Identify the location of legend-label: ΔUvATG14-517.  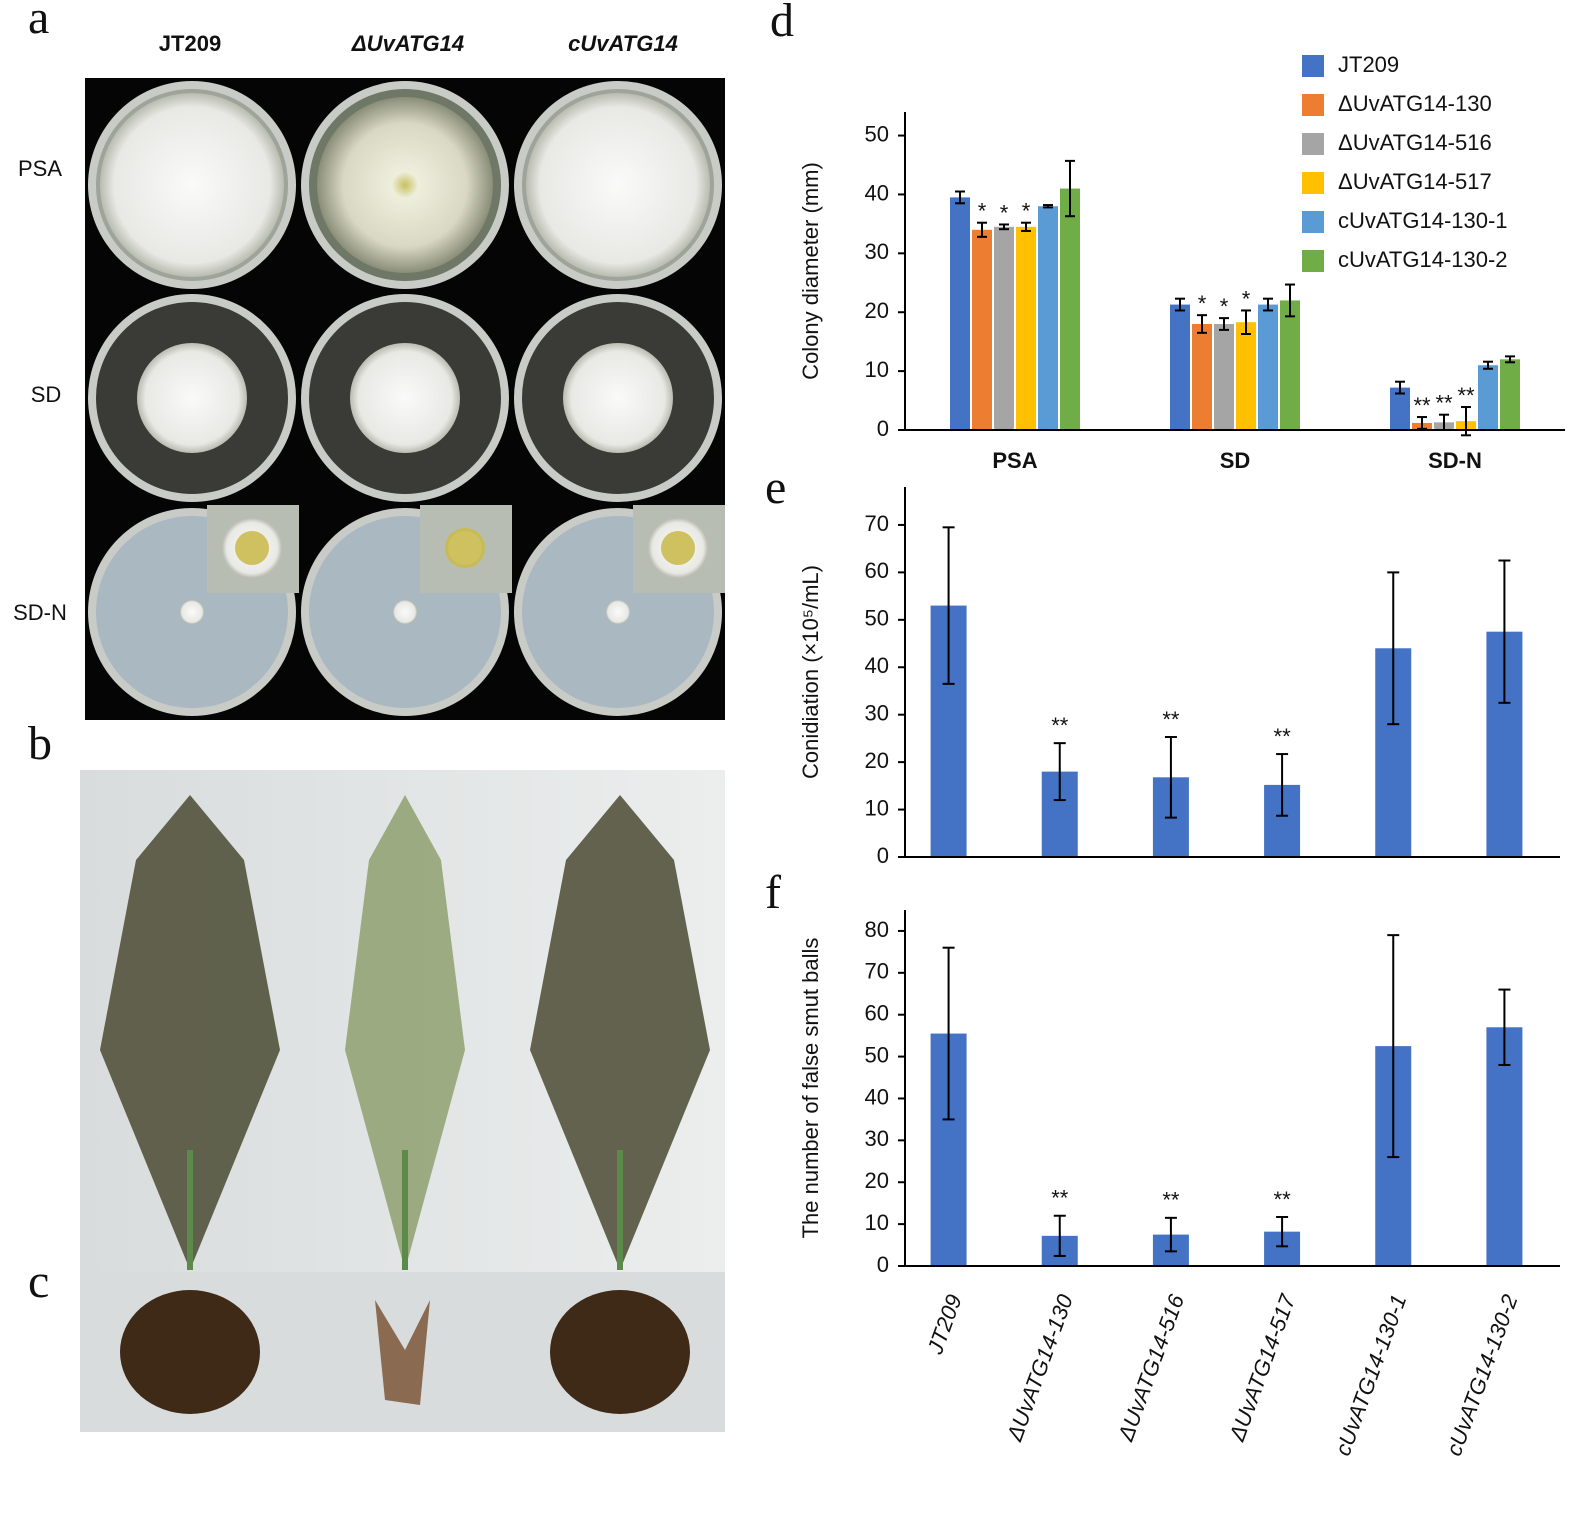
(1415, 181).